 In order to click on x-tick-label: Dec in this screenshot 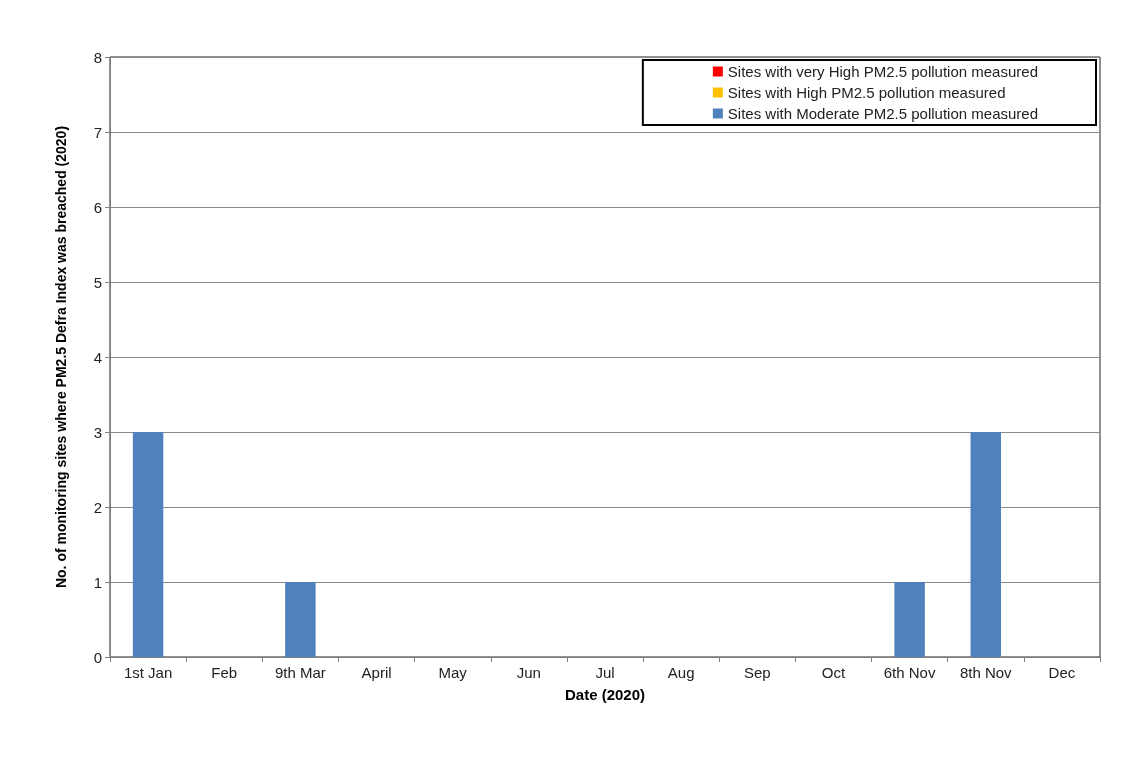, I will do `click(1062, 672)`.